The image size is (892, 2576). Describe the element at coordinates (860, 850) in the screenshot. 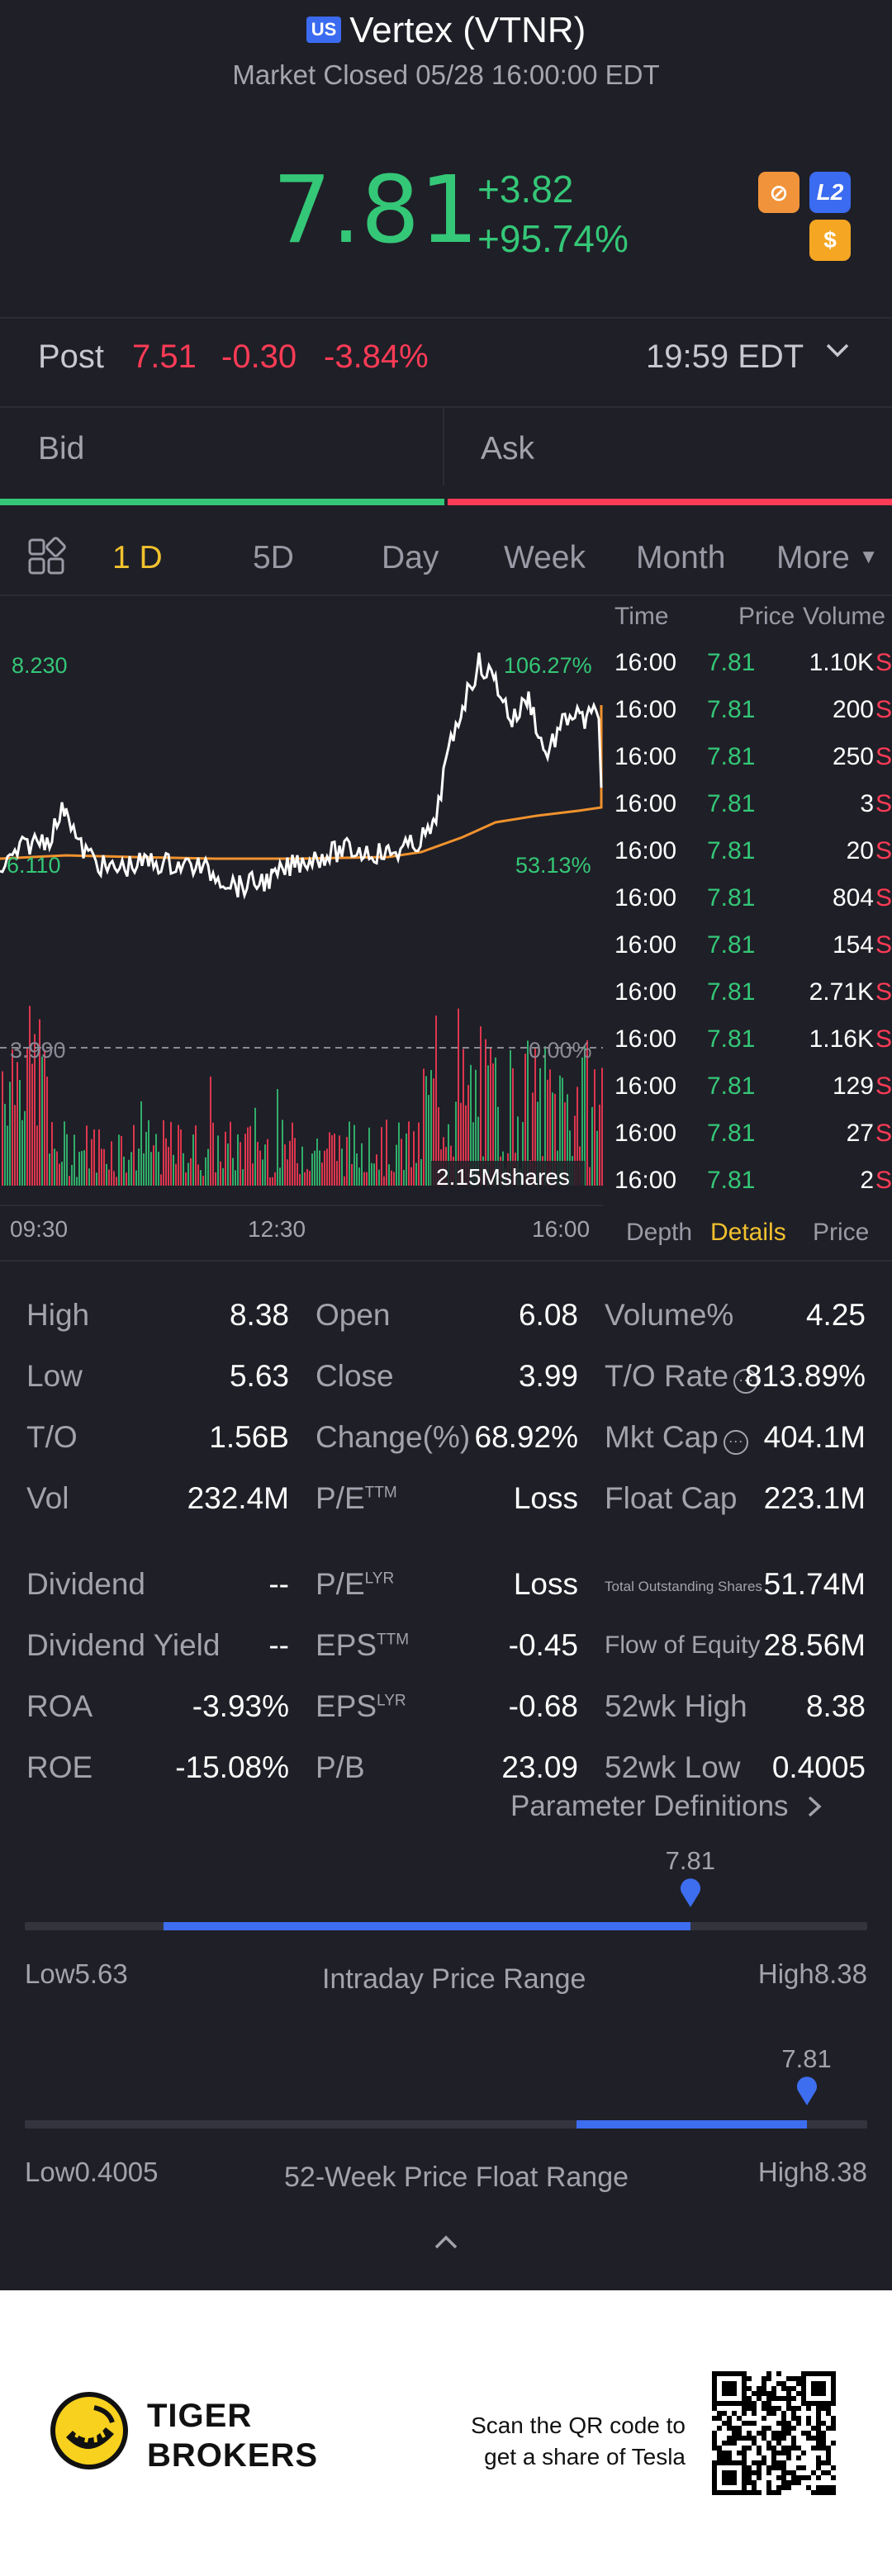

I see `trade-volume: 20` at that location.